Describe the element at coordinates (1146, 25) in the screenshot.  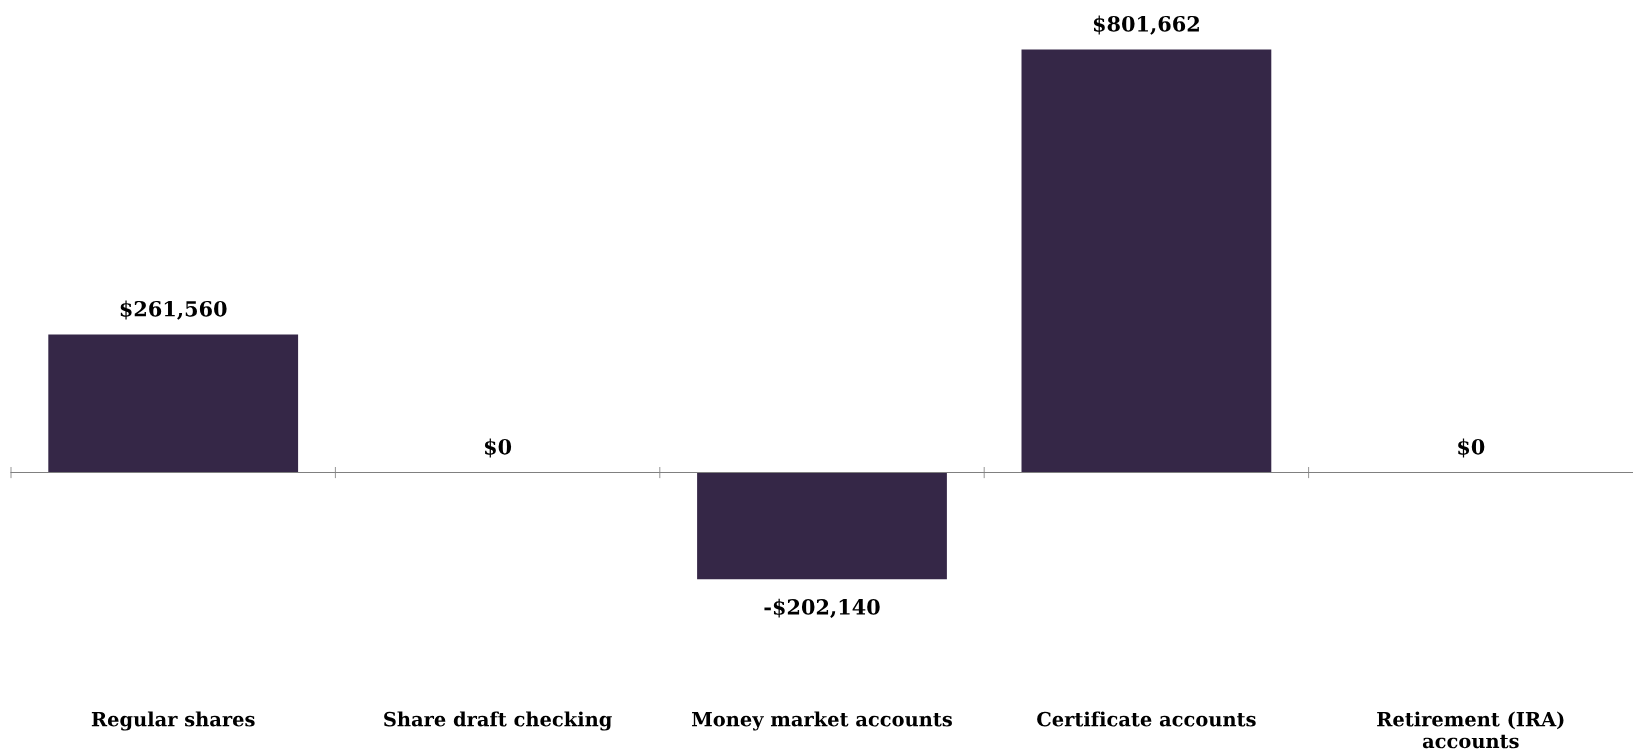
I see `data-label: $801,662` at that location.